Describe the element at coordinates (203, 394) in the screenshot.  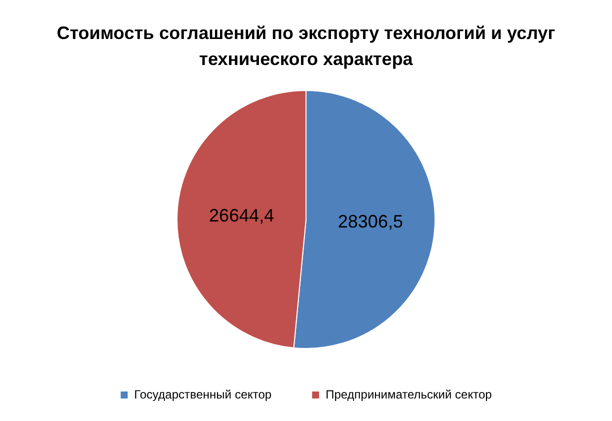
I see `legend-label: Государственный сектор` at that location.